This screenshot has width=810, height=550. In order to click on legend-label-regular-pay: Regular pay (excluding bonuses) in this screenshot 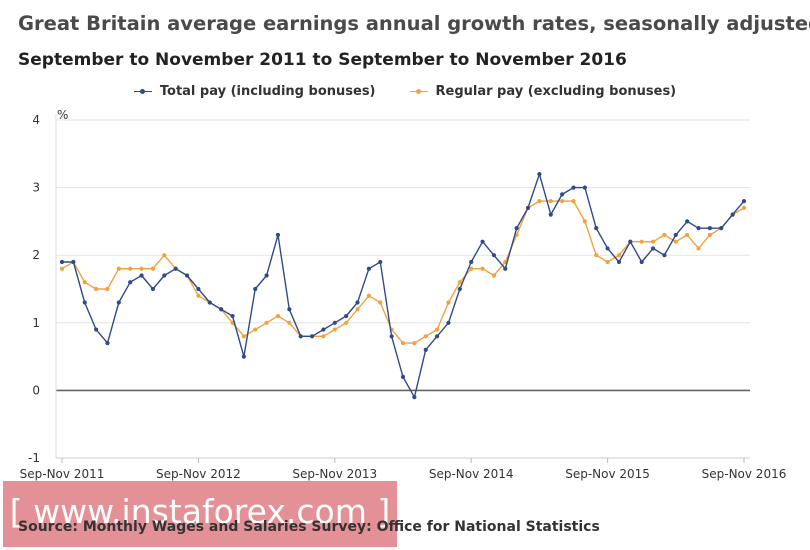, I will do `click(556, 91)`.